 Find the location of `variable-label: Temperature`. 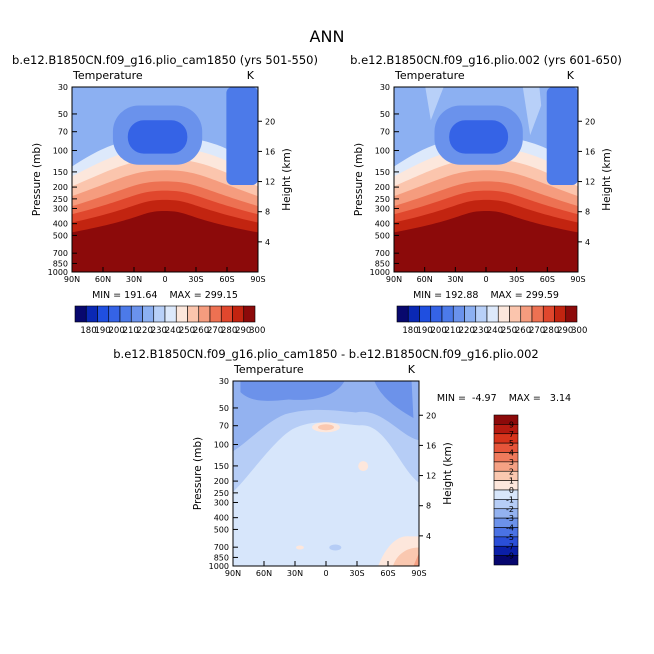

variable-label: Temperature is located at coordinates (107, 75).